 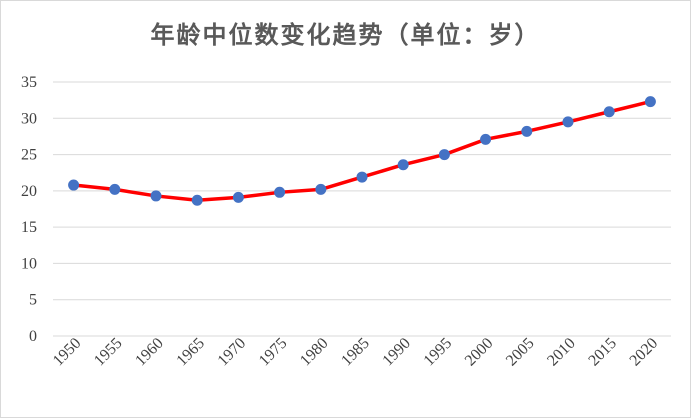 I want to click on x-tick-label: 1980, so click(x=314, y=352).